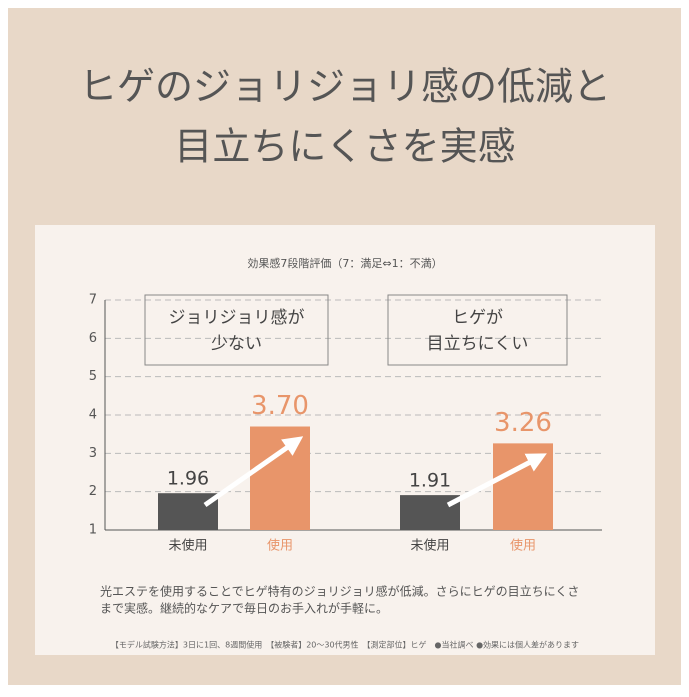 The height and width of the screenshot is (697, 689). I want to click on value-label: 1.91, so click(430, 481).